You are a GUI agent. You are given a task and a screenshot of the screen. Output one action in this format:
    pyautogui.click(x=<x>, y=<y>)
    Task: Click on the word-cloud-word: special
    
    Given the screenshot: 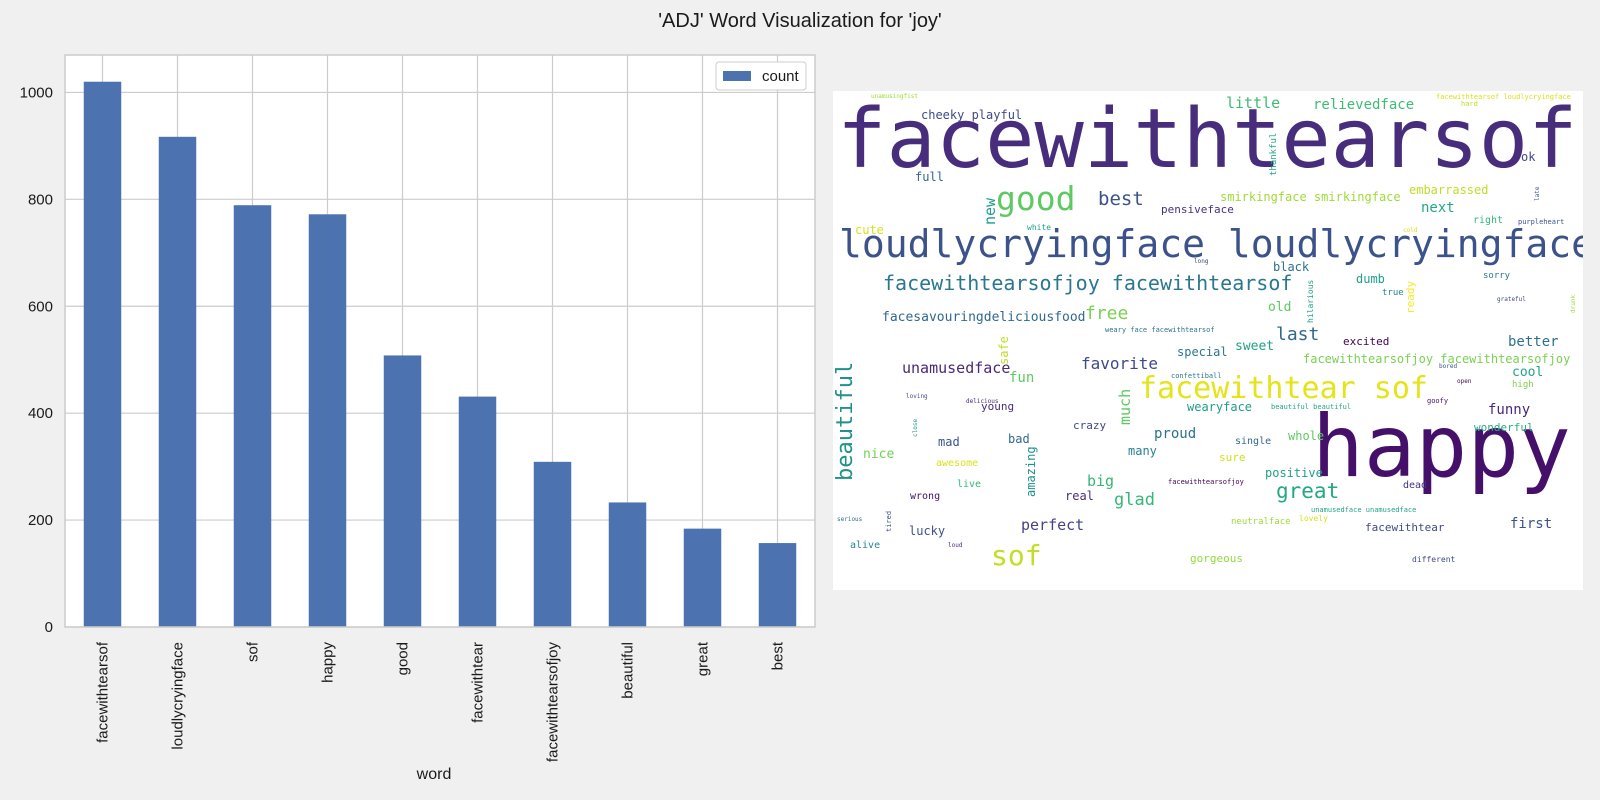 What is the action you would take?
    pyautogui.click(x=1202, y=352)
    